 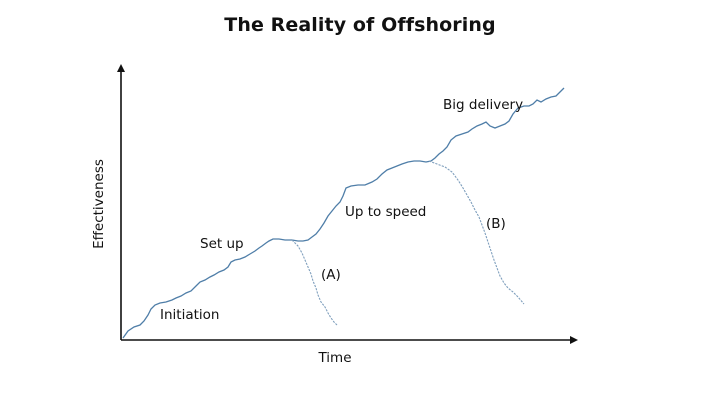 What do you see at coordinates (385, 212) in the screenshot?
I see `label-up-to-speed: Up to speed` at bounding box center [385, 212].